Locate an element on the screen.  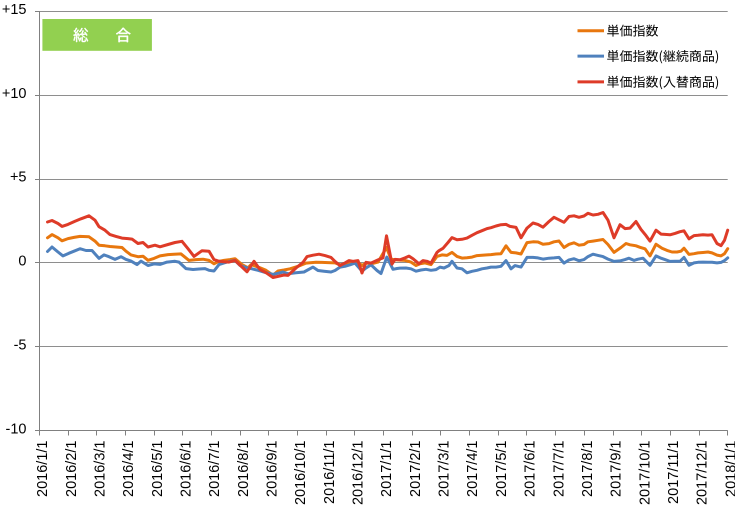
svg-text: 2017/3/1 is located at coordinates (445, 469).